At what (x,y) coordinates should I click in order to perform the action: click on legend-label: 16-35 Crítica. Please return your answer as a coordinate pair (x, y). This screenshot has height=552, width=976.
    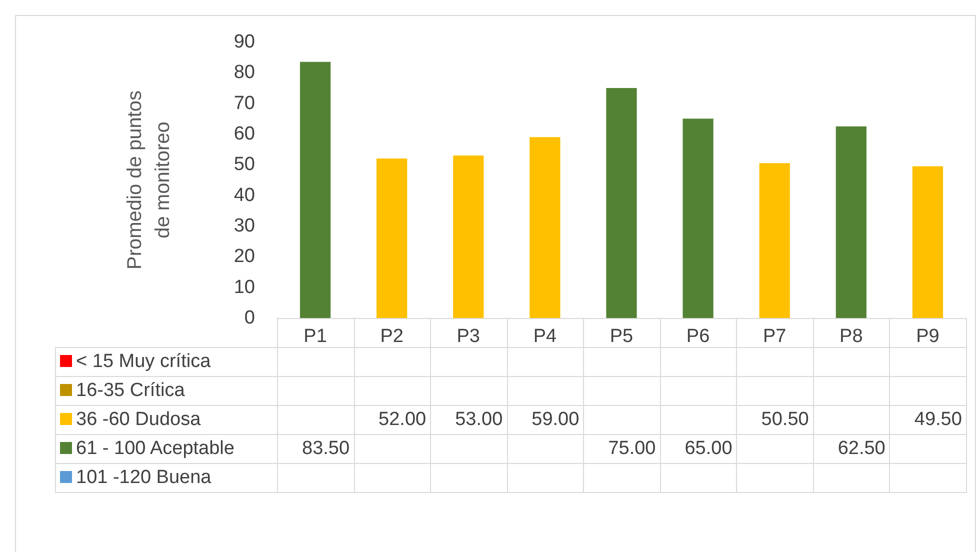
    Looking at the image, I should click on (167, 390).